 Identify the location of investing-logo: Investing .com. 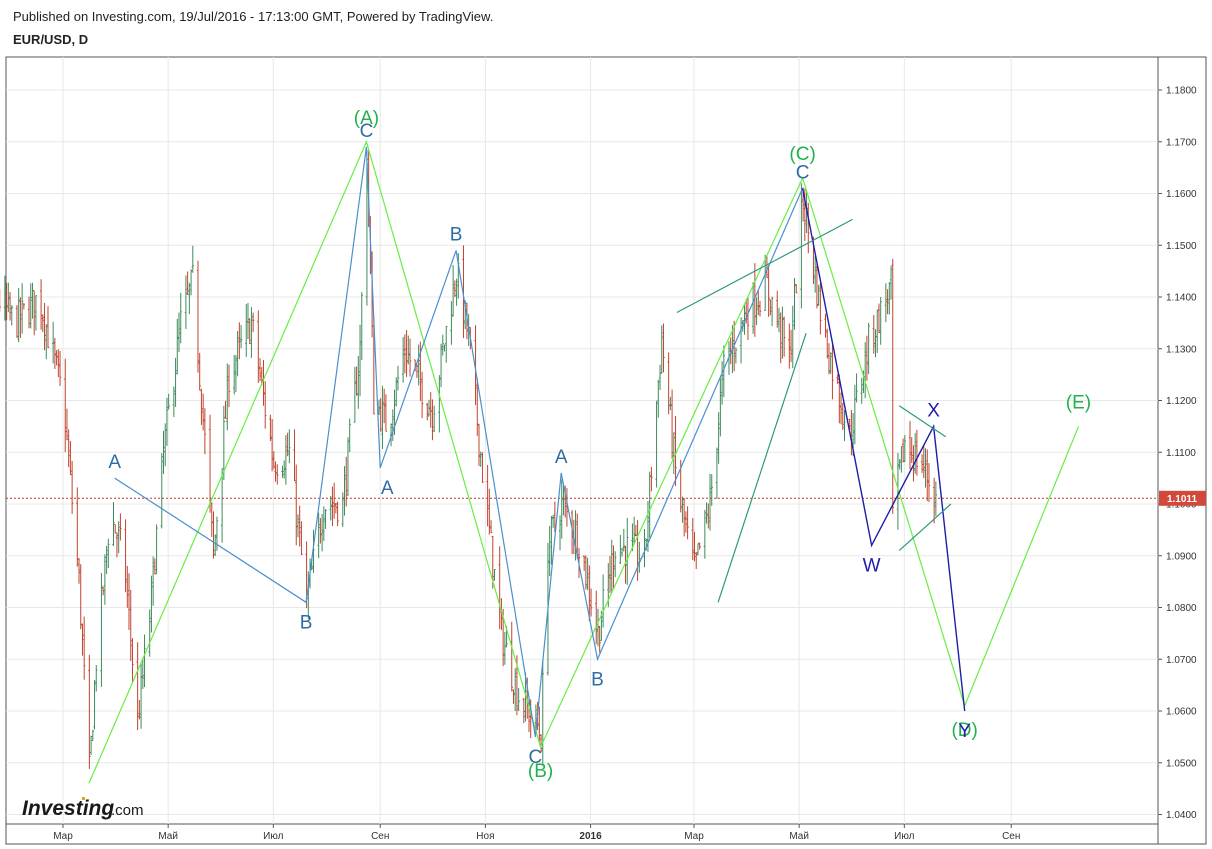
(83, 808).